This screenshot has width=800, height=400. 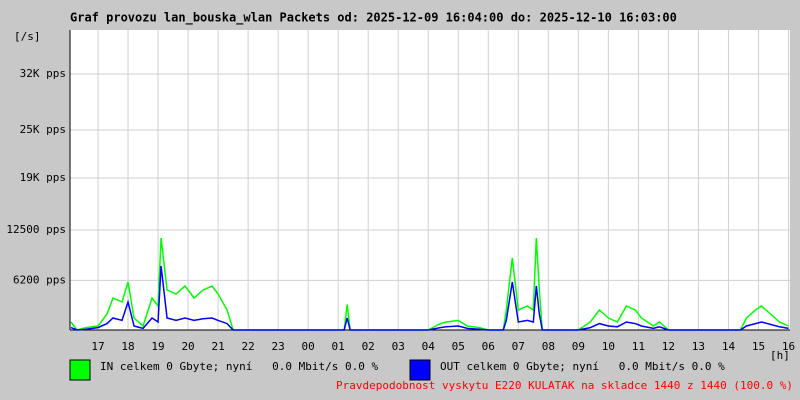 What do you see at coordinates (217, 346) in the screenshot?
I see `x-tick-label: 21` at bounding box center [217, 346].